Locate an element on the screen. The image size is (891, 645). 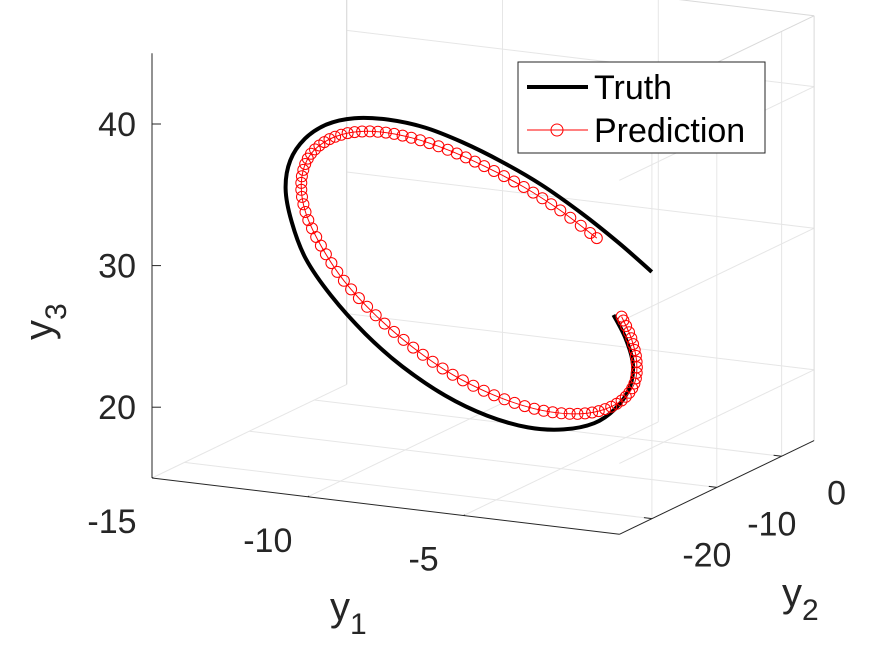
back-wall-grid-z is located at coordinates (580, 342).